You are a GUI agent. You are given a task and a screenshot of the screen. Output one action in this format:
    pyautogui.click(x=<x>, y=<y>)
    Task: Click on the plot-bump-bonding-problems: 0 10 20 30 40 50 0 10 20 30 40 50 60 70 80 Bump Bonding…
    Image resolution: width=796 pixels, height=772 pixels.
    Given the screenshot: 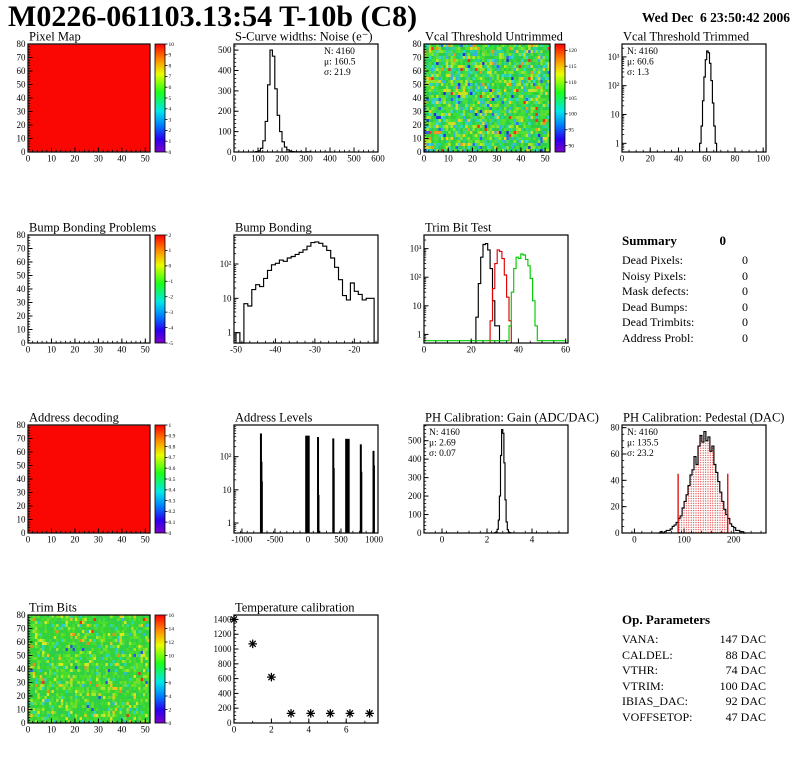 What is the action you would take?
    pyautogui.click(x=98, y=290)
    